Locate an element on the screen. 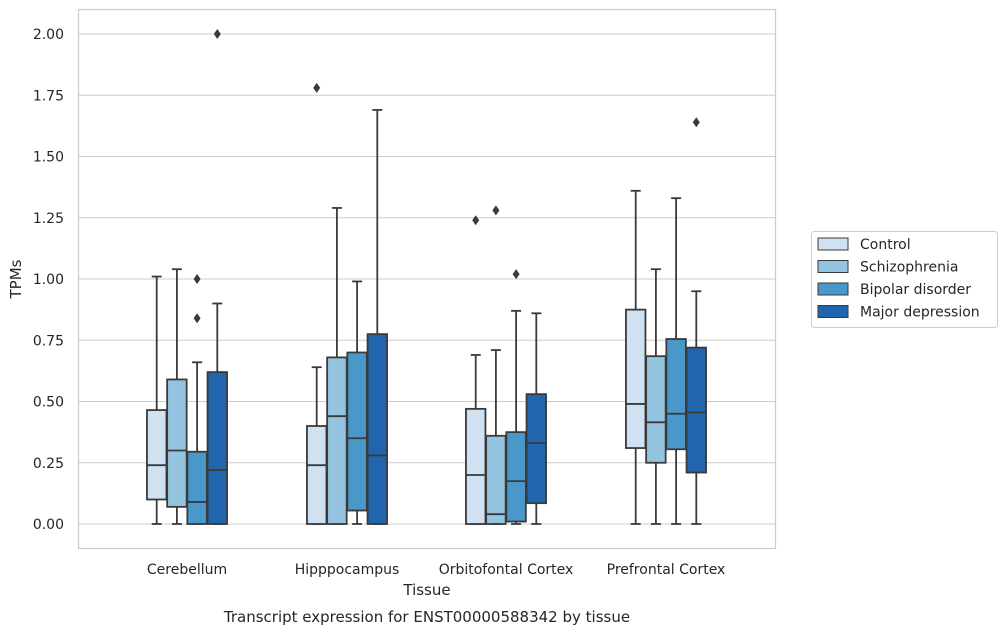  y-tick-label: 0.50 is located at coordinates (48, 403).